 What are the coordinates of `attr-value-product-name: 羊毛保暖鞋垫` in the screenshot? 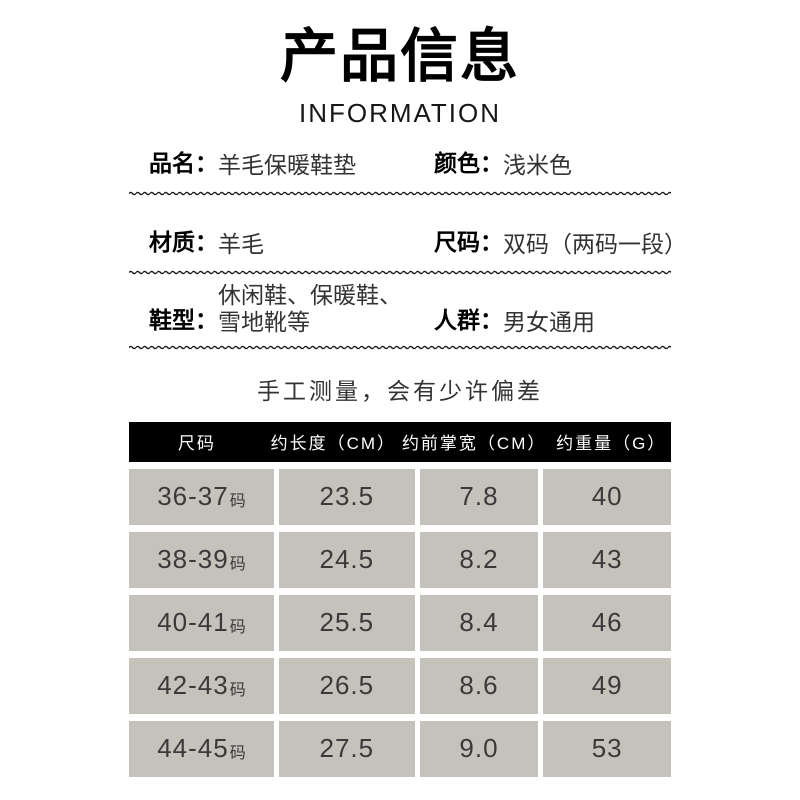 It's located at (287, 164).